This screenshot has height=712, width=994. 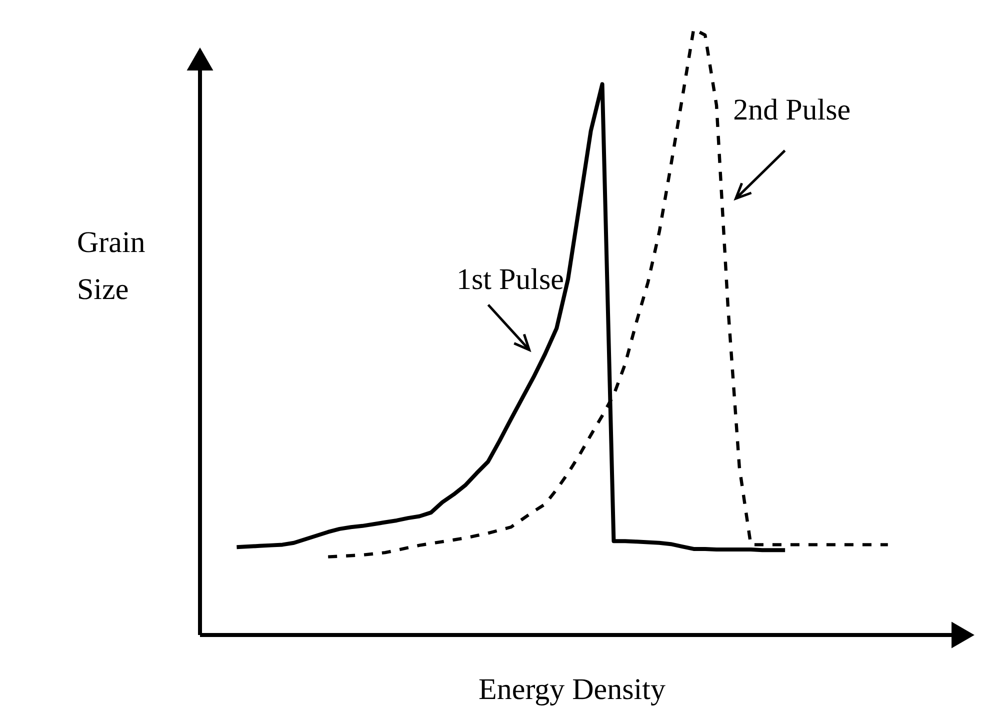 I want to click on x-axis-title: Energy Density, so click(x=572, y=689).